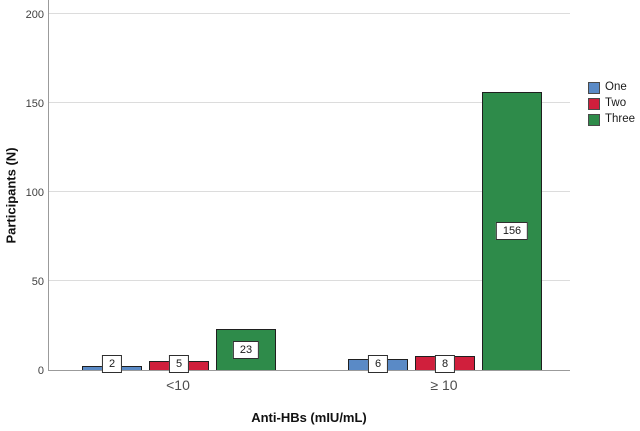  I want to click on y-tick-label-200: 200, so click(34, 15).